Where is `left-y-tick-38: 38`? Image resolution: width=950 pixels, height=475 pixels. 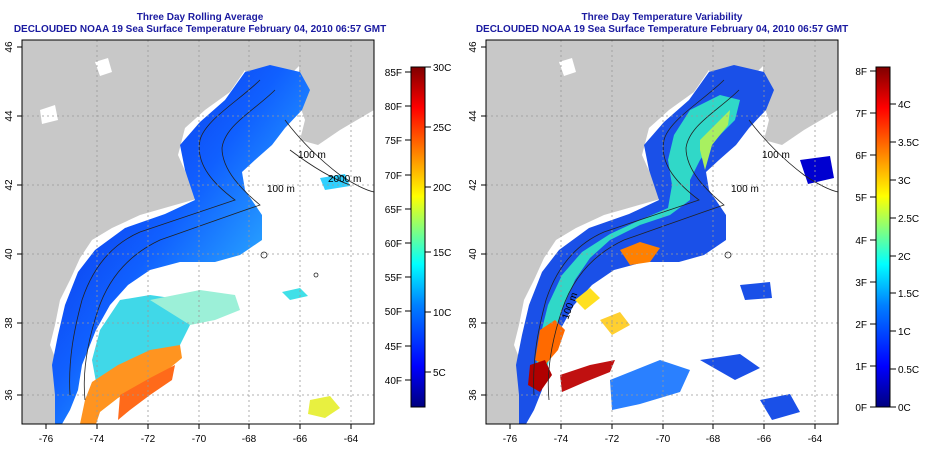
left-y-tick-38: 38 is located at coordinates (9, 323).